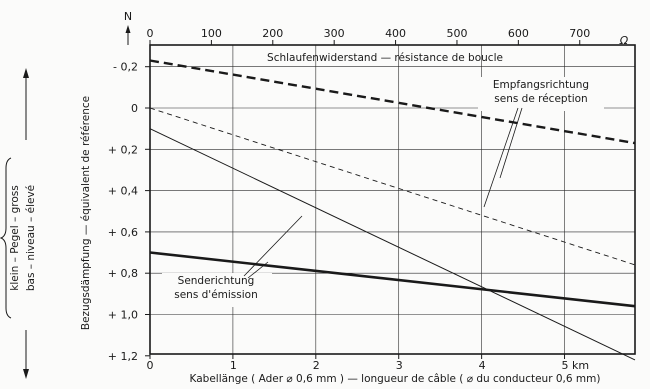 The width and height of the screenshot is (650, 389). I want to click on x-tick-label: 0, so click(150, 365).